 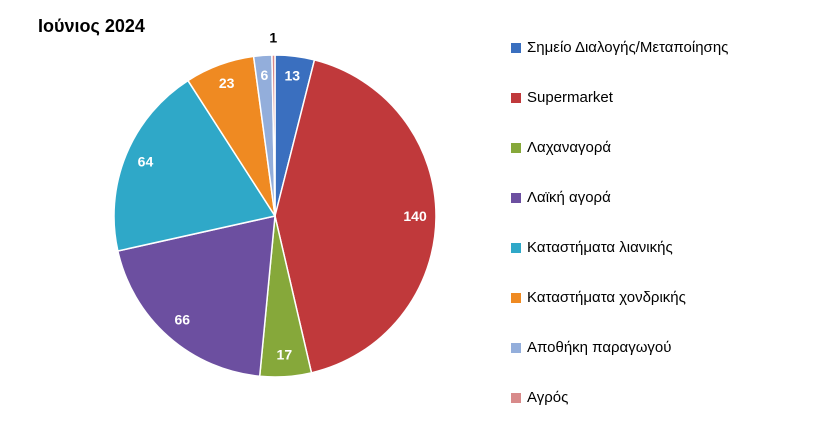 What do you see at coordinates (415, 216) in the screenshot?
I see `data-label: 140` at bounding box center [415, 216].